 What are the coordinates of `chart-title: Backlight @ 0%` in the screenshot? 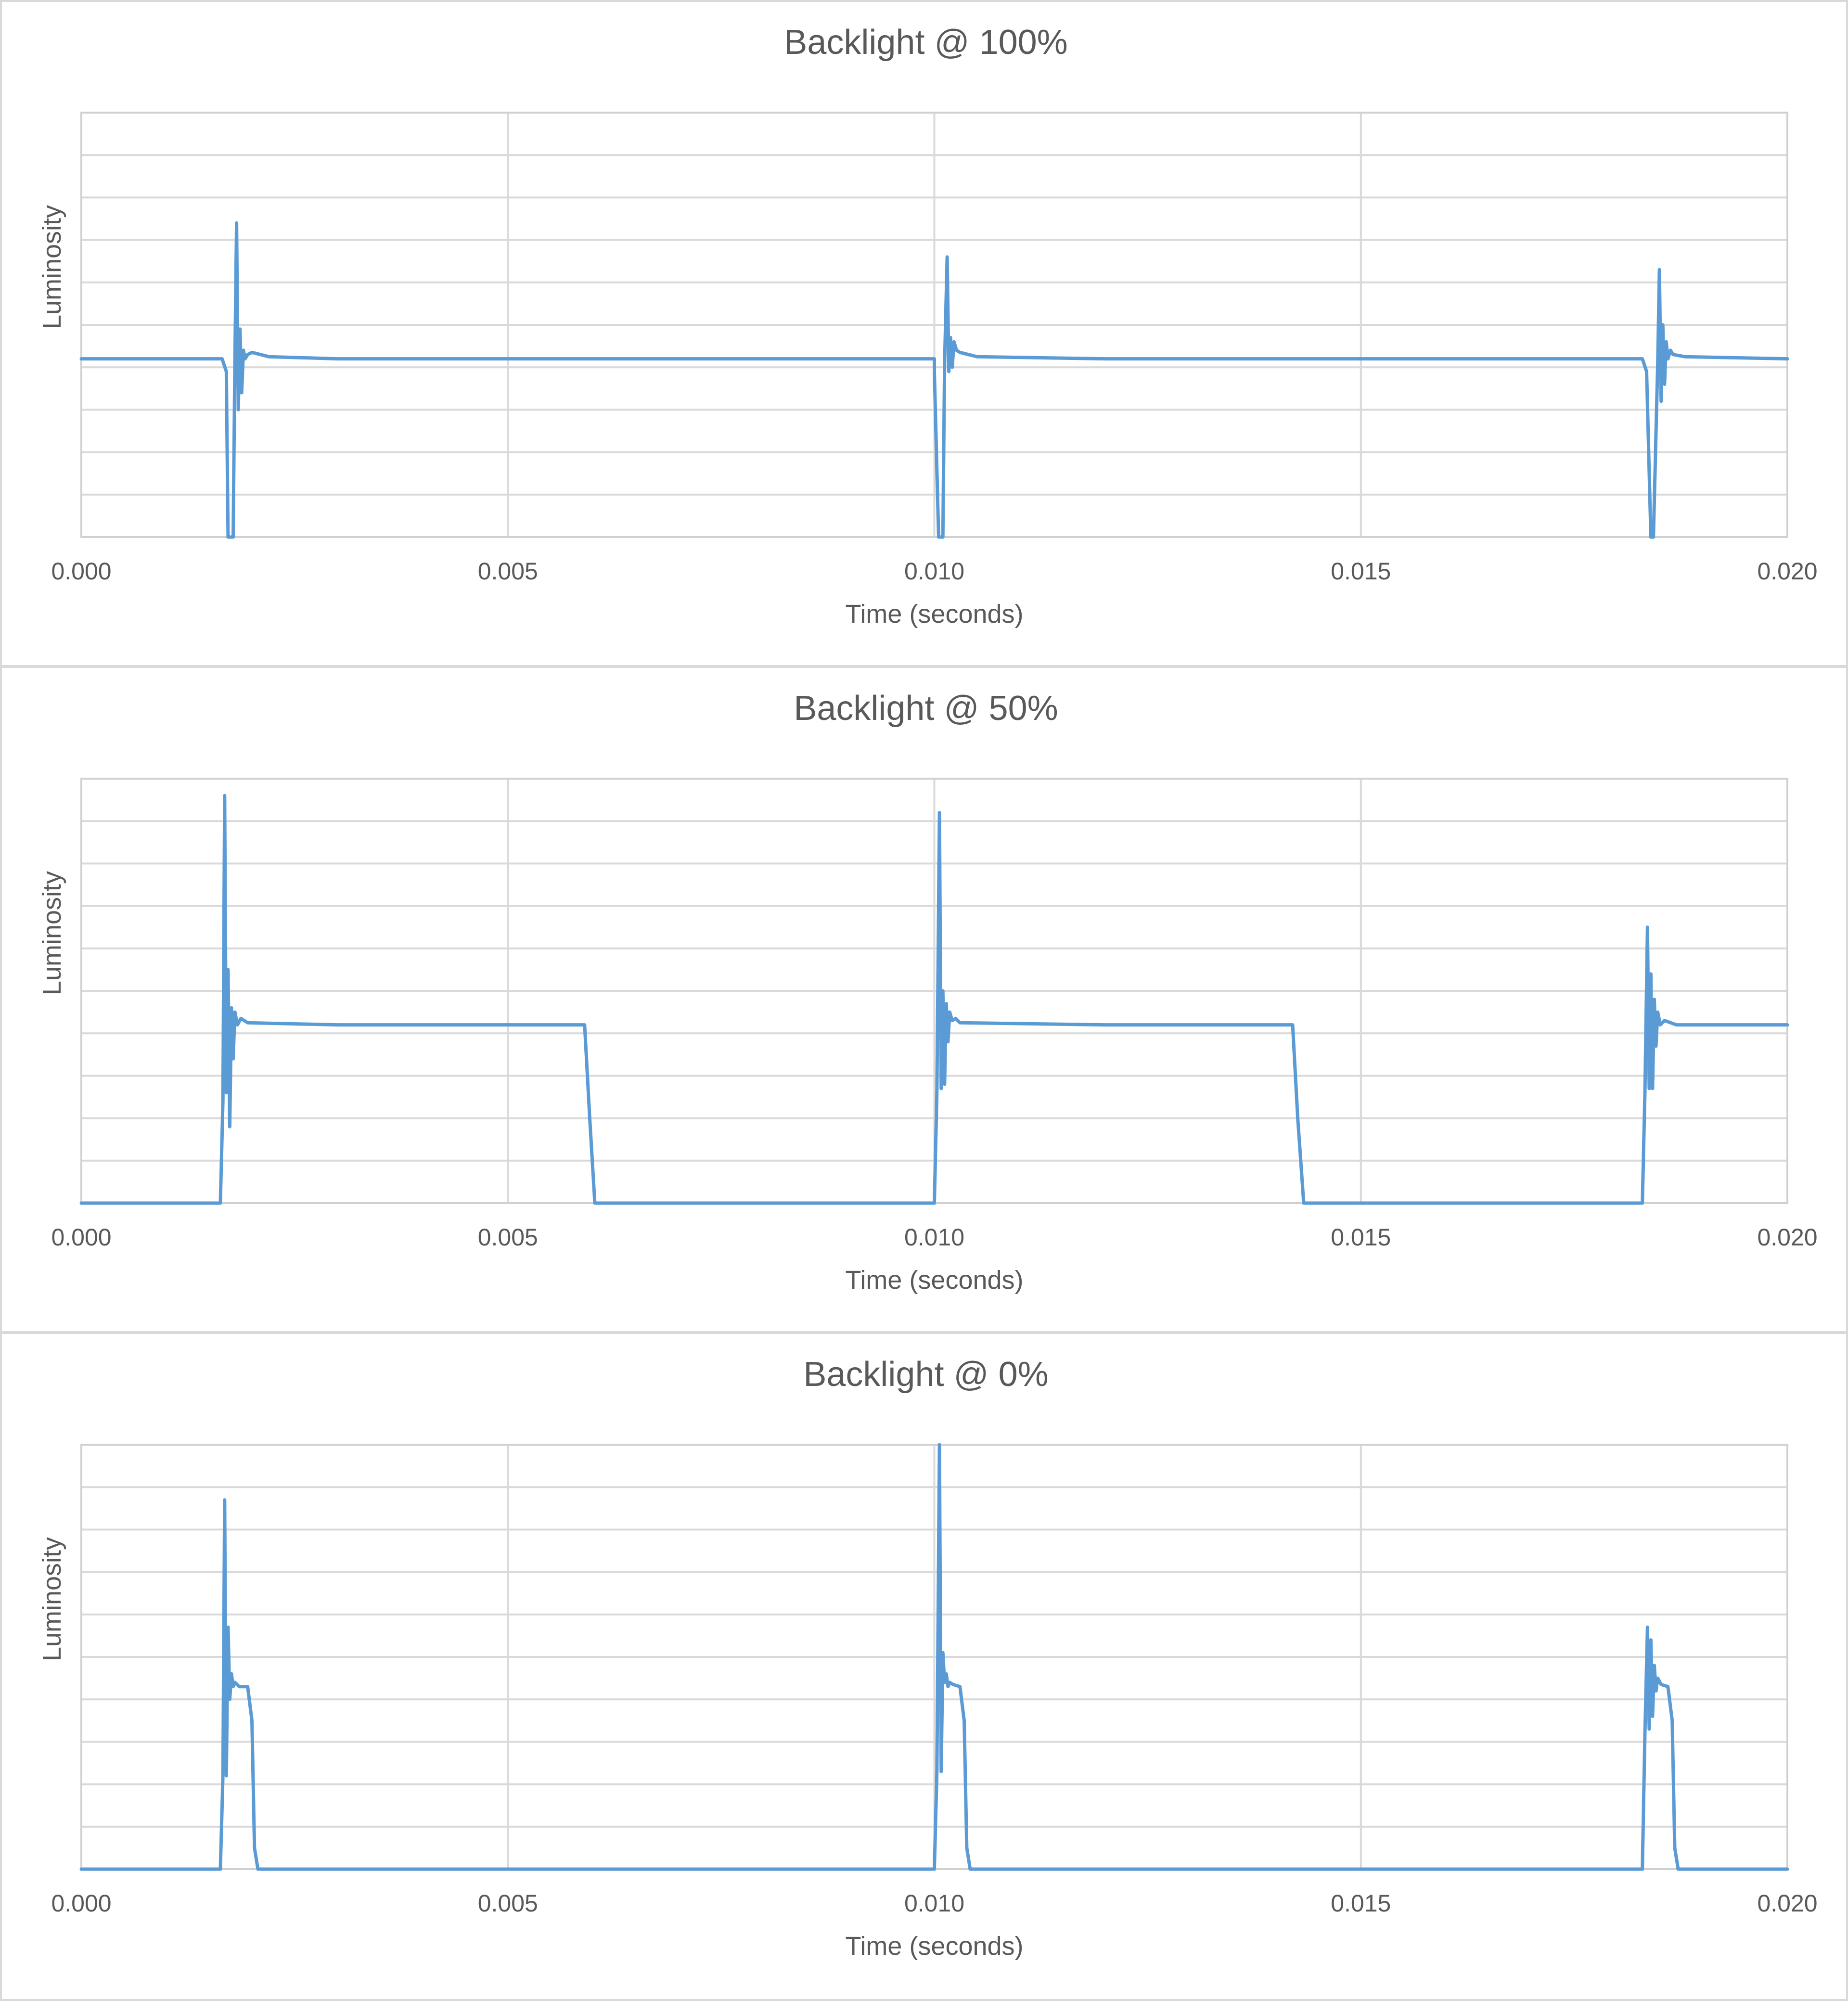 It's located at (925, 1374).